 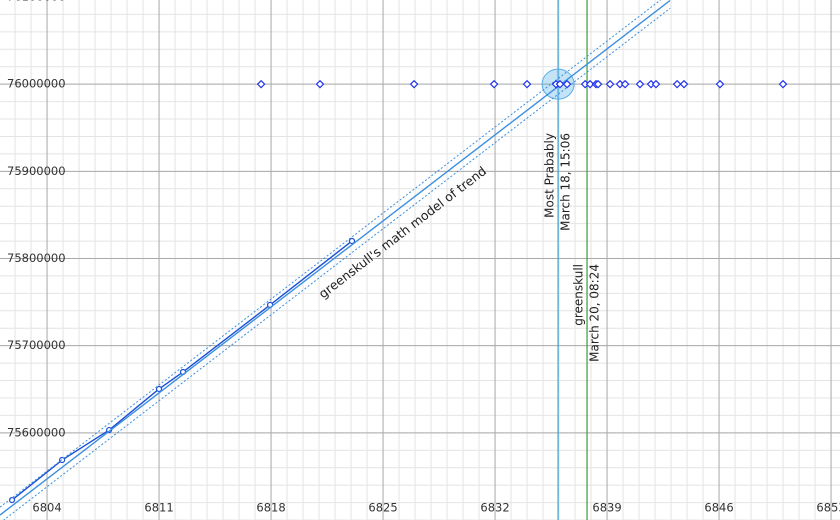 I want to click on x-tick-label: 6818, so click(x=270, y=508).